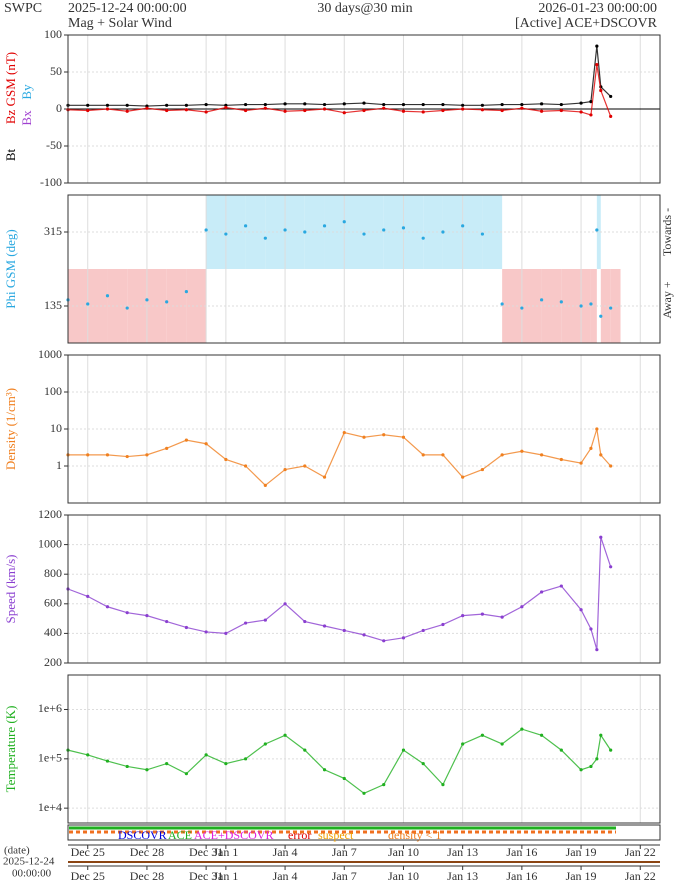 The image size is (678, 884). What do you see at coordinates (56, 428) in the screenshot?
I see `y-tick-label: 10` at bounding box center [56, 428].